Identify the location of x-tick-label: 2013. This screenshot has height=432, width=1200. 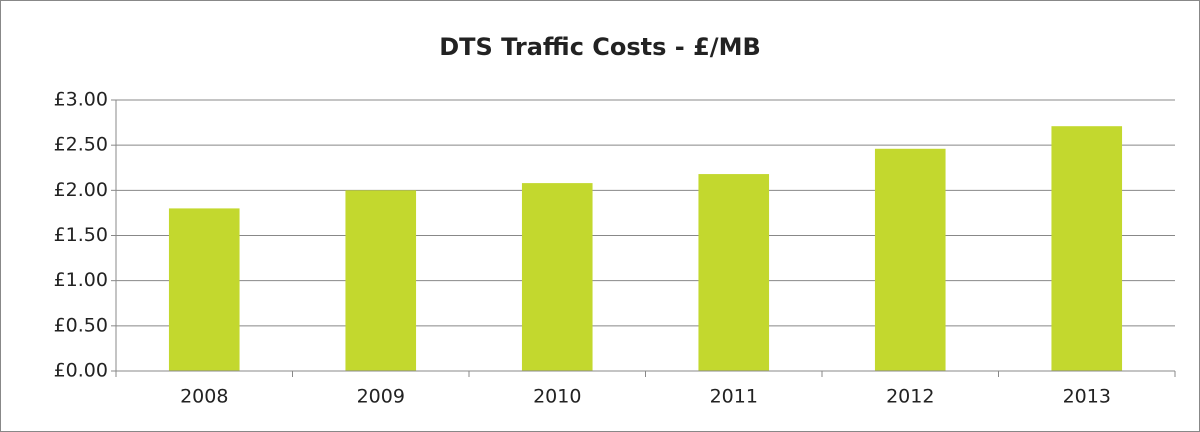
(1087, 397).